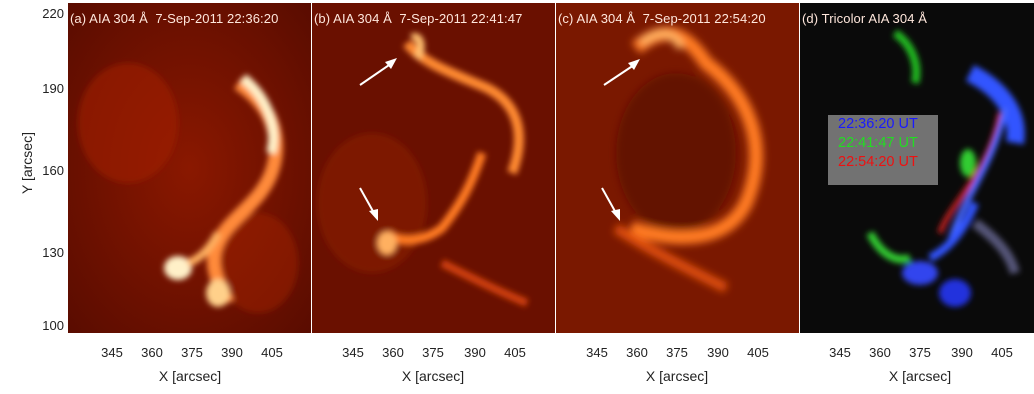  What do you see at coordinates (620, 140) in the screenshot?
I see `panel-c-arrows` at bounding box center [620, 140].